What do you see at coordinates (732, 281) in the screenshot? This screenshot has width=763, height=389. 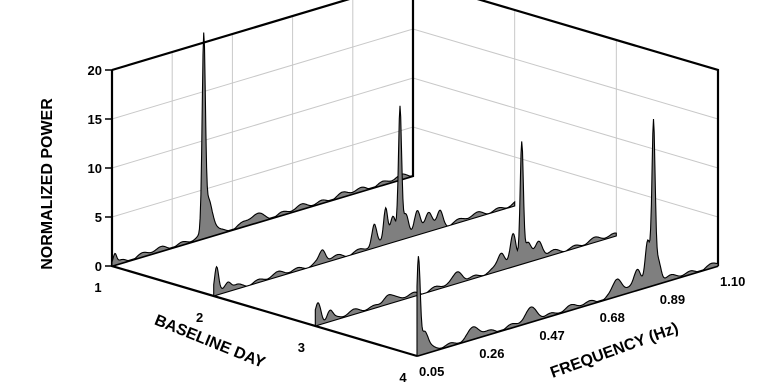 I see `freq-tick-label: 1.10` at bounding box center [732, 281].